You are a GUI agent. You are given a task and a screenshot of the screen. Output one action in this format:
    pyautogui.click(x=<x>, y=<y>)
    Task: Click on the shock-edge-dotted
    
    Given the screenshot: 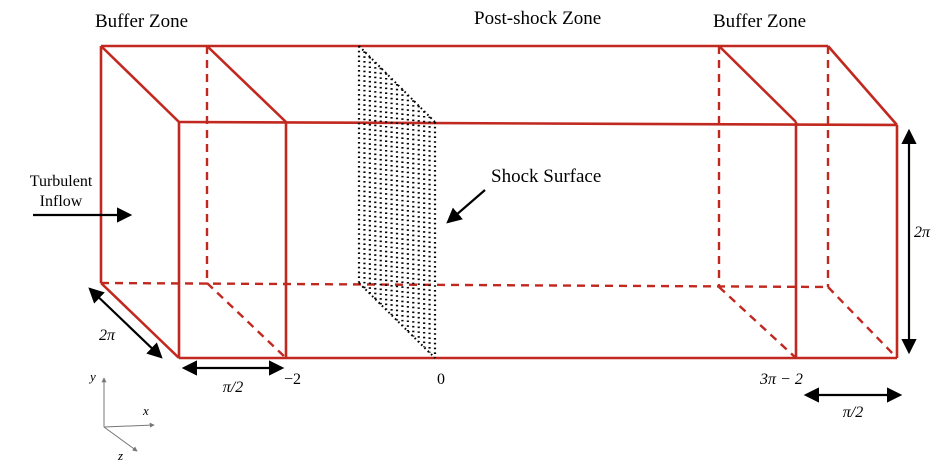 What is the action you would take?
    pyautogui.click(x=397, y=320)
    